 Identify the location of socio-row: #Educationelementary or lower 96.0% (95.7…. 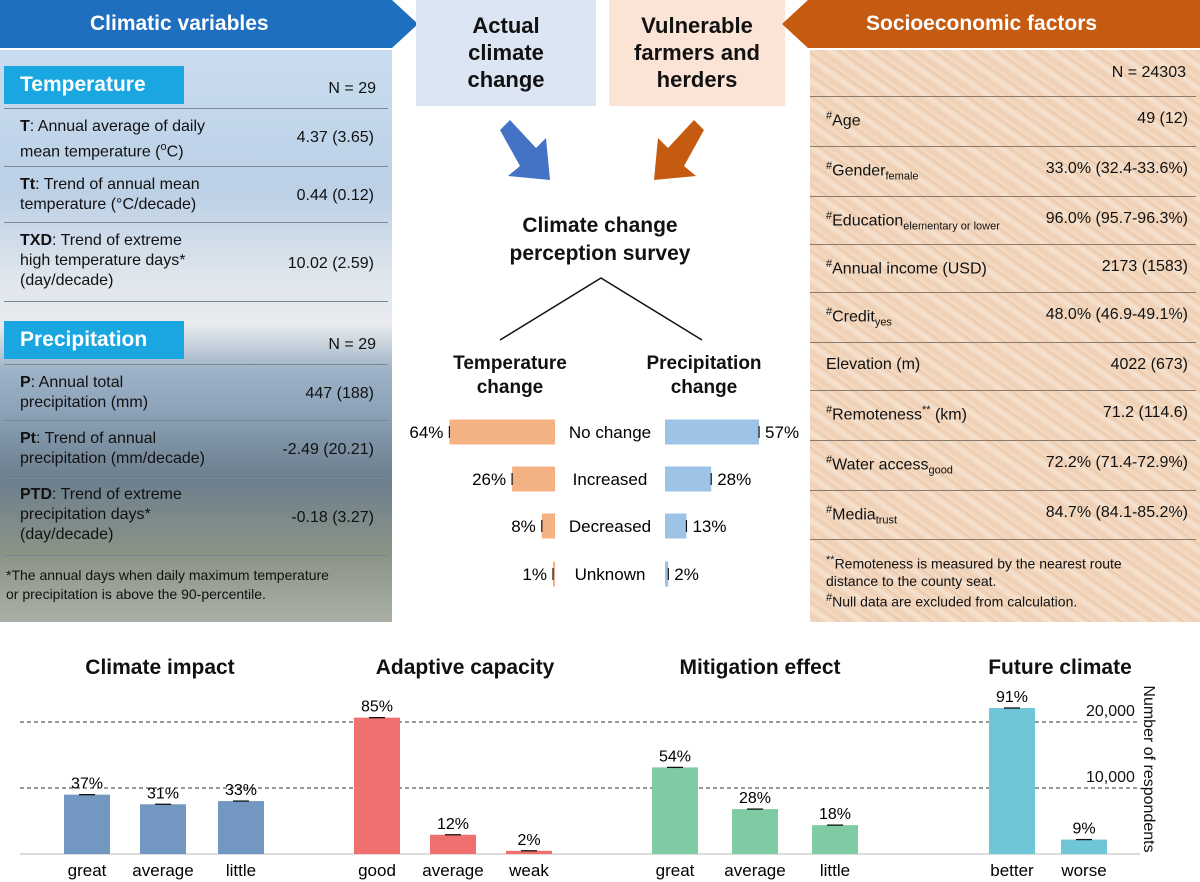
(1003, 220).